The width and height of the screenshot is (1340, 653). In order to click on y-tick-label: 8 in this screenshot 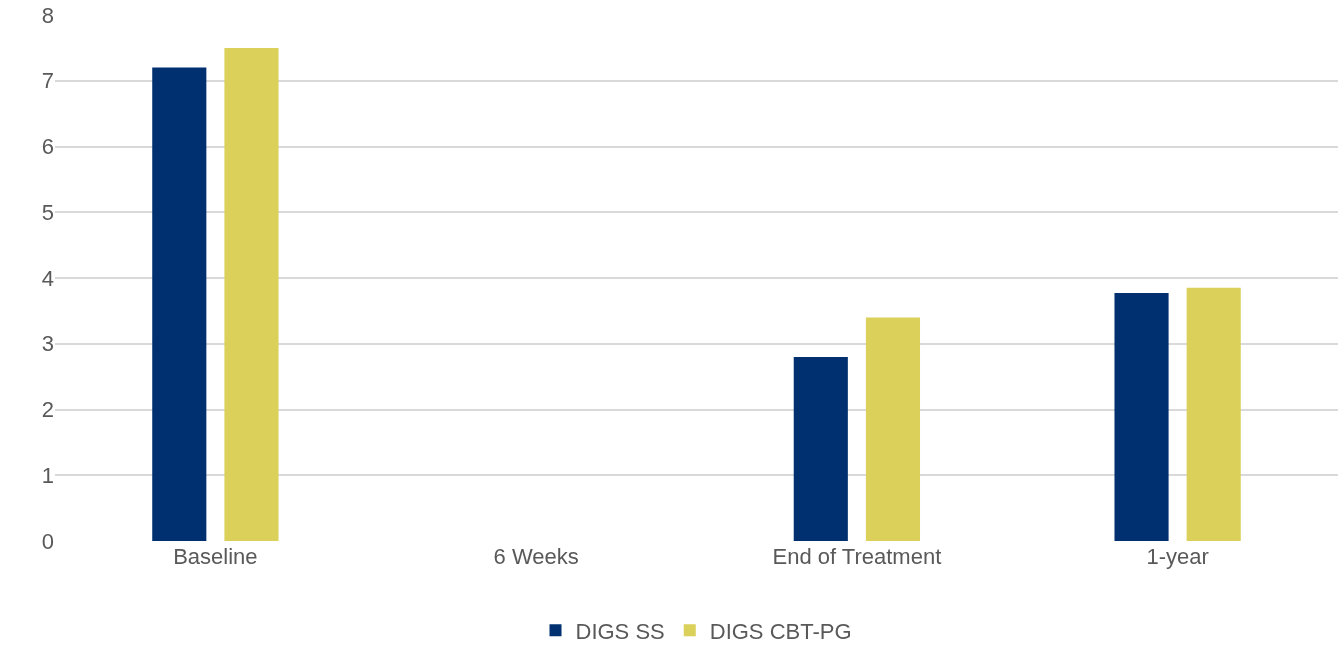, I will do `click(47, 15)`.